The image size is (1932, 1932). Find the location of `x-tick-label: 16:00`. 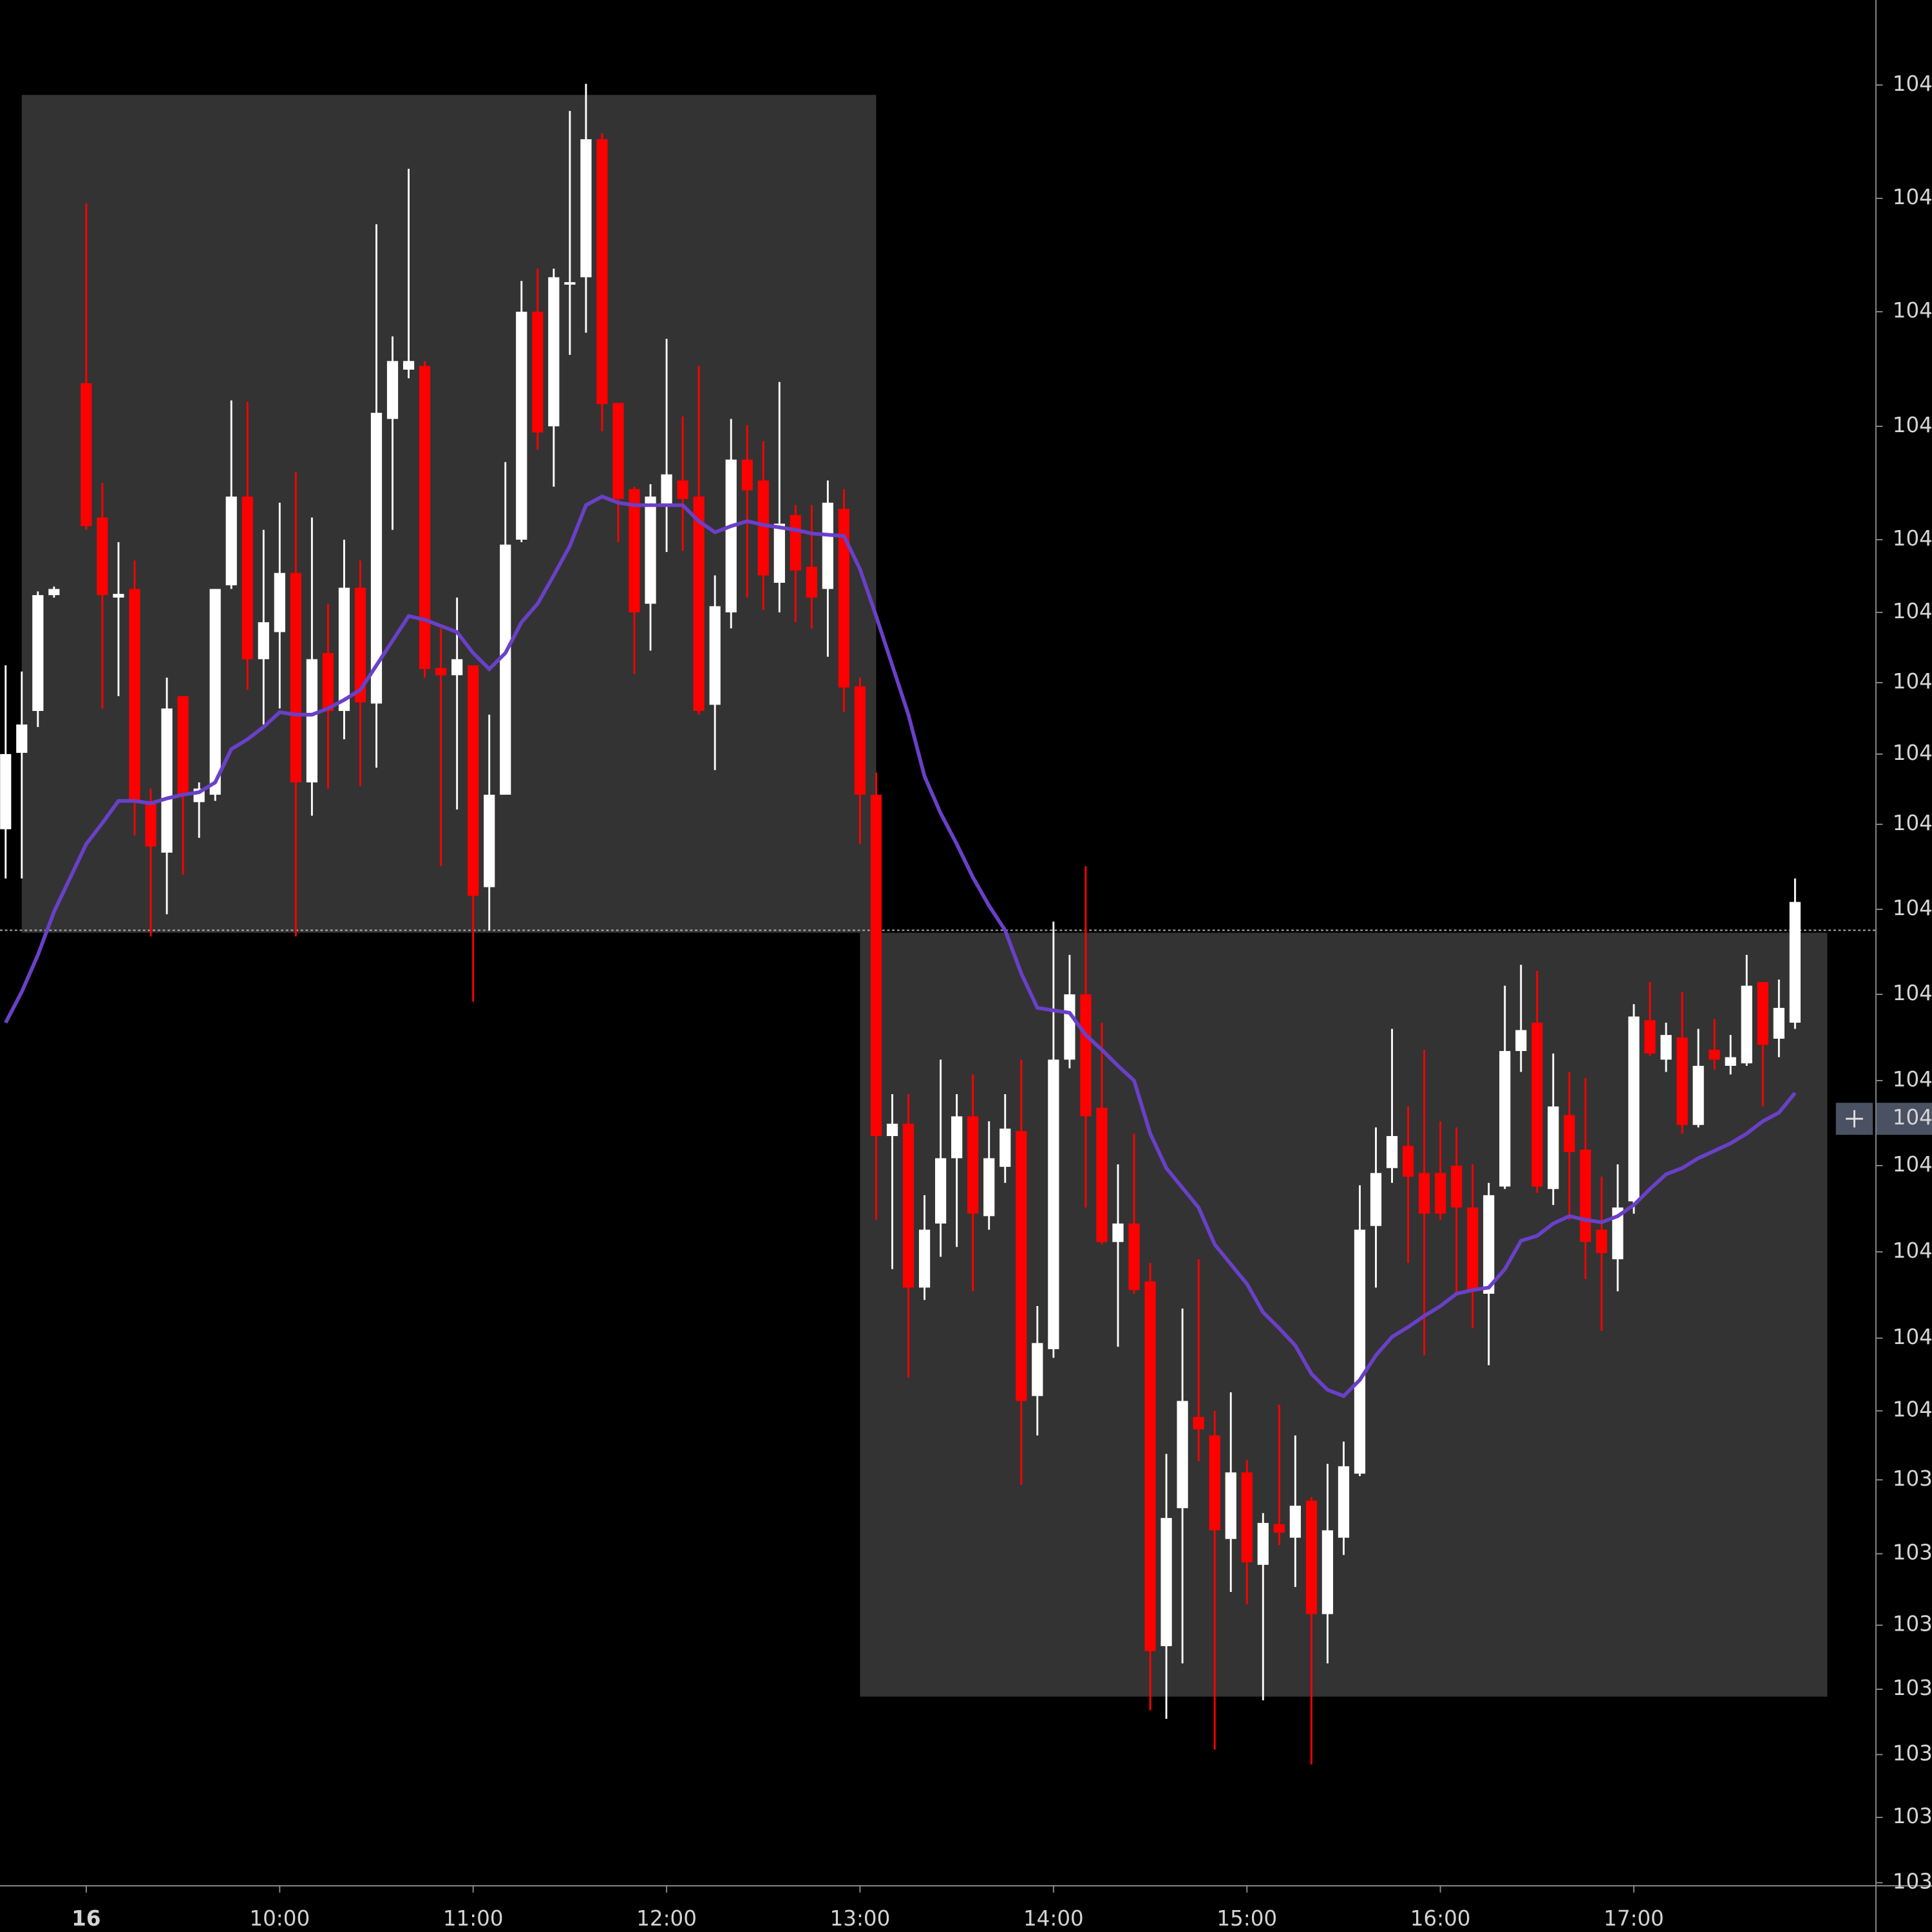

x-tick-label: 16:00 is located at coordinates (1440, 1919).